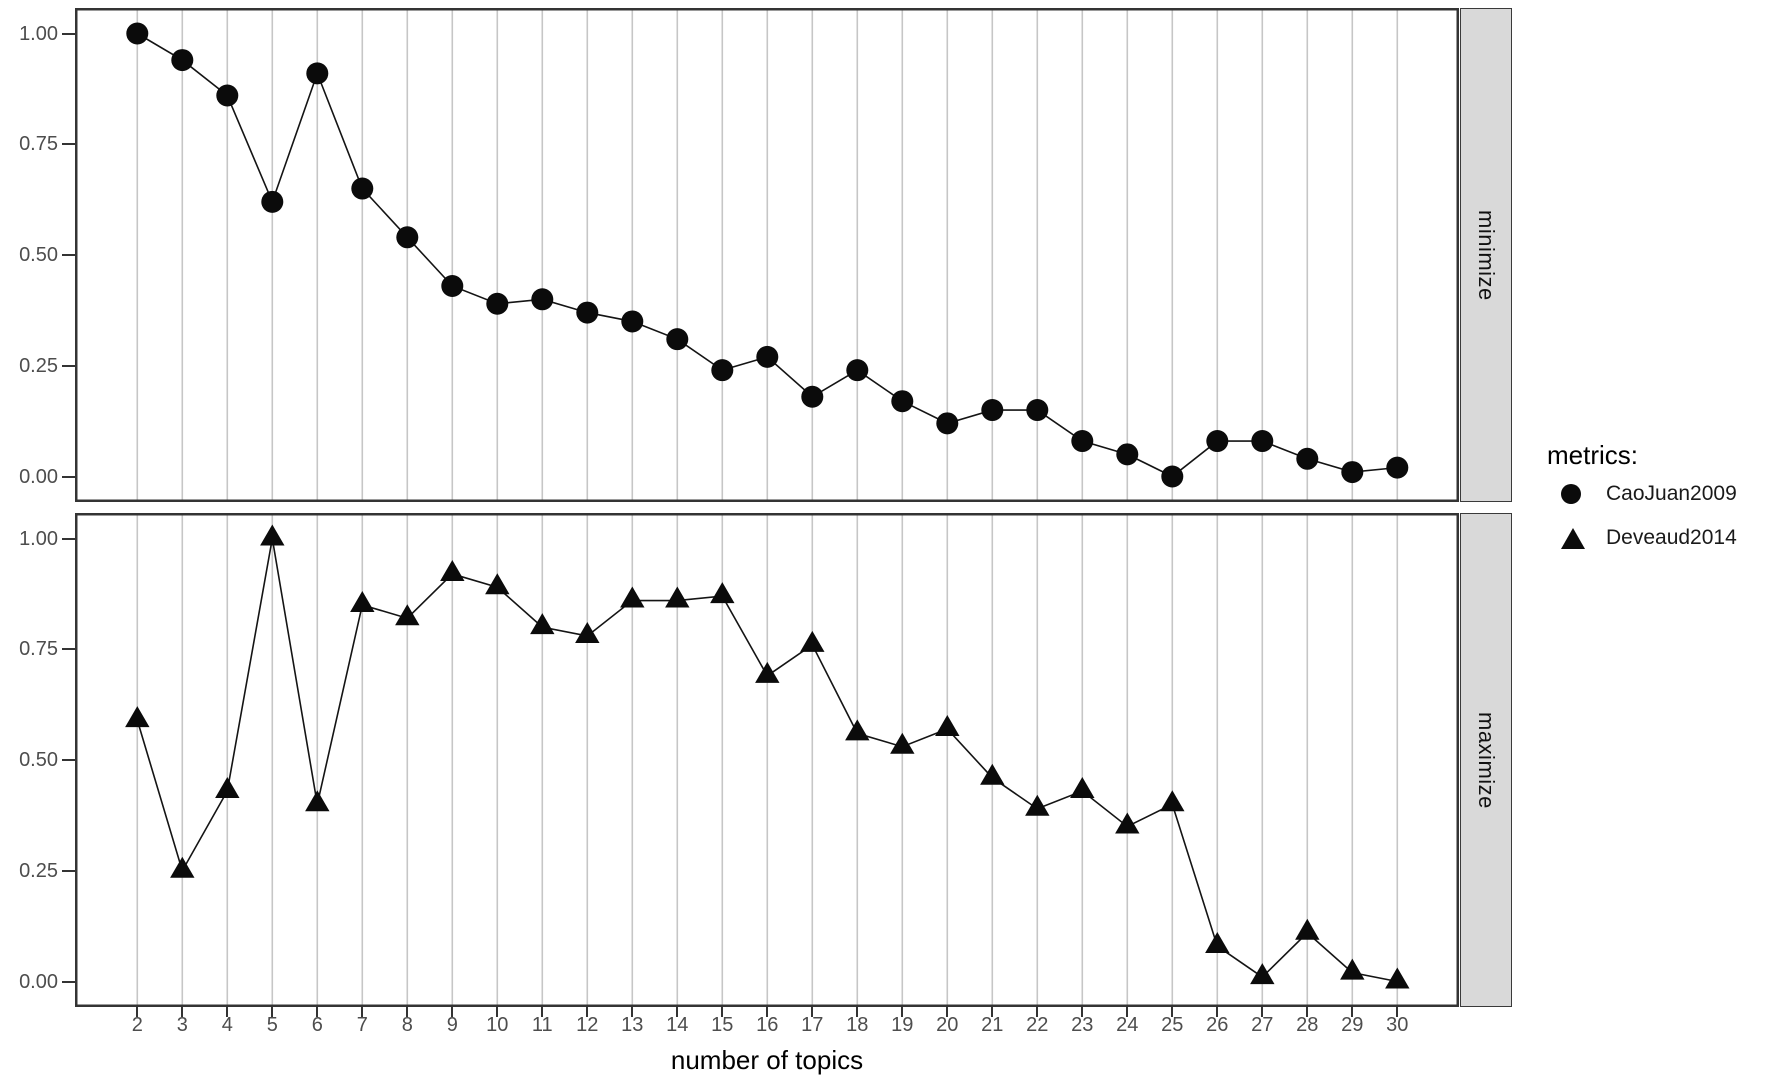 The image size is (1772, 1091). I want to click on triangle-marker-icon, so click(1573, 538).